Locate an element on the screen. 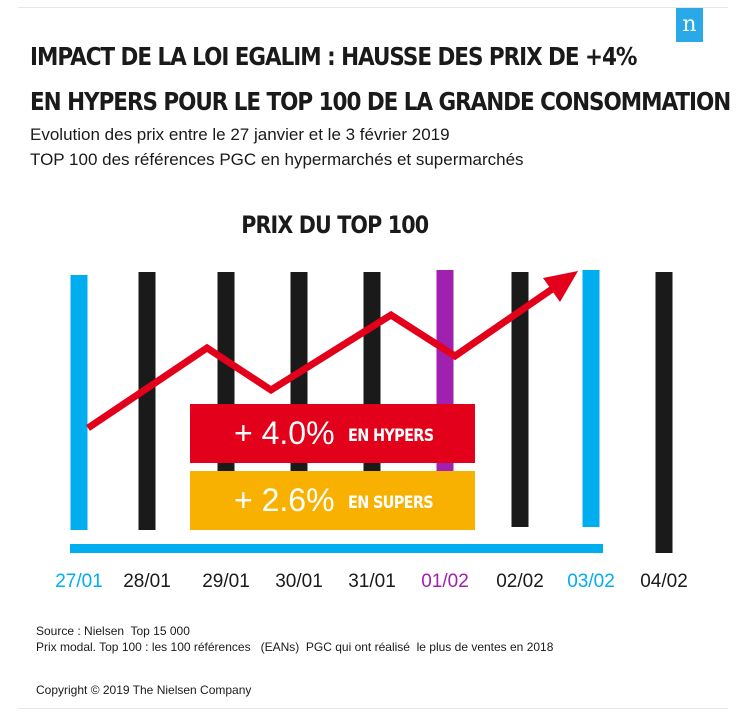 This screenshot has width=747, height=712. hypers-value: + 4.0% is located at coordinates (284, 433).